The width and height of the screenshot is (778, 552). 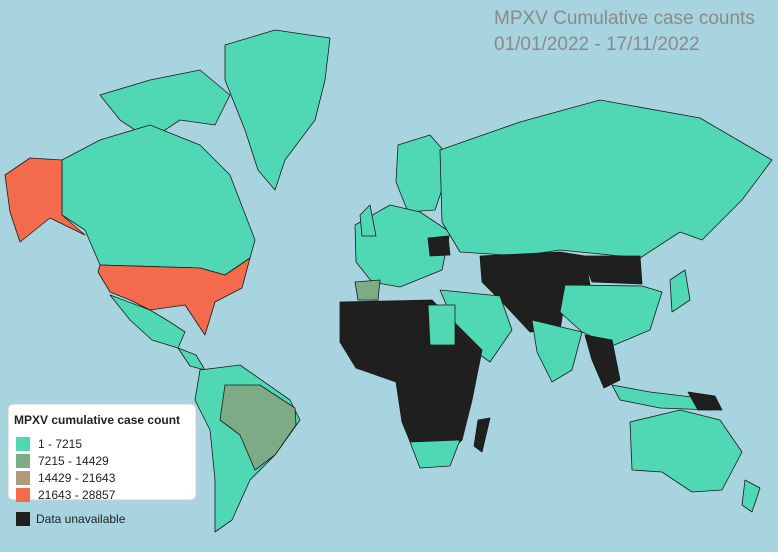 I want to click on legend-label: 14429 - 21643, so click(x=77, y=478).